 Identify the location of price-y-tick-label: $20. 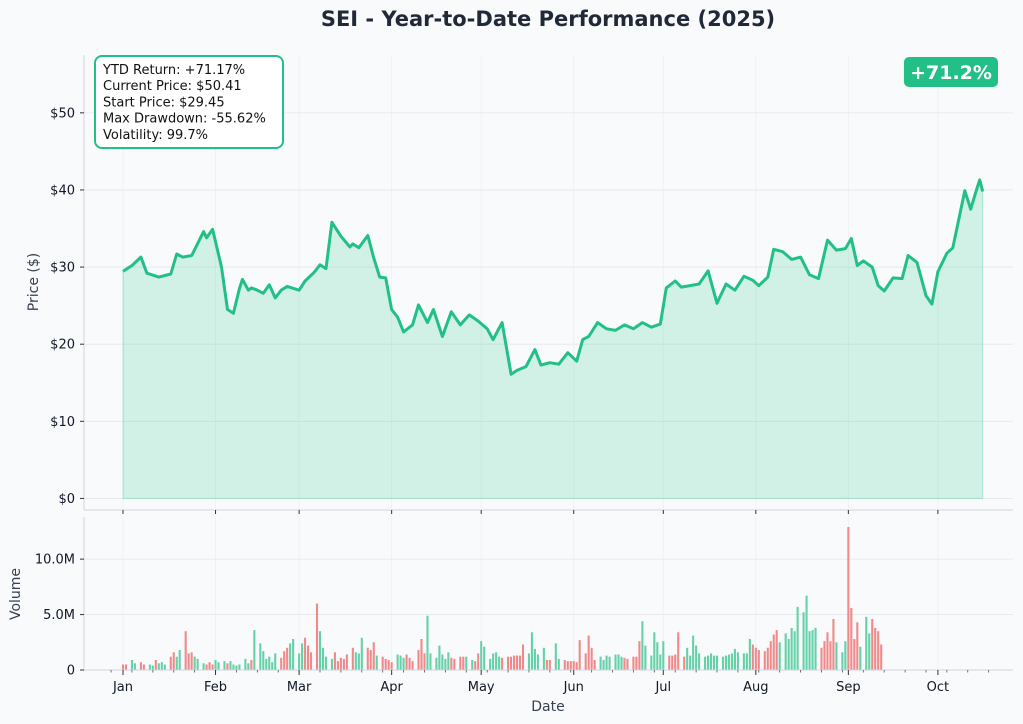
(62, 345).